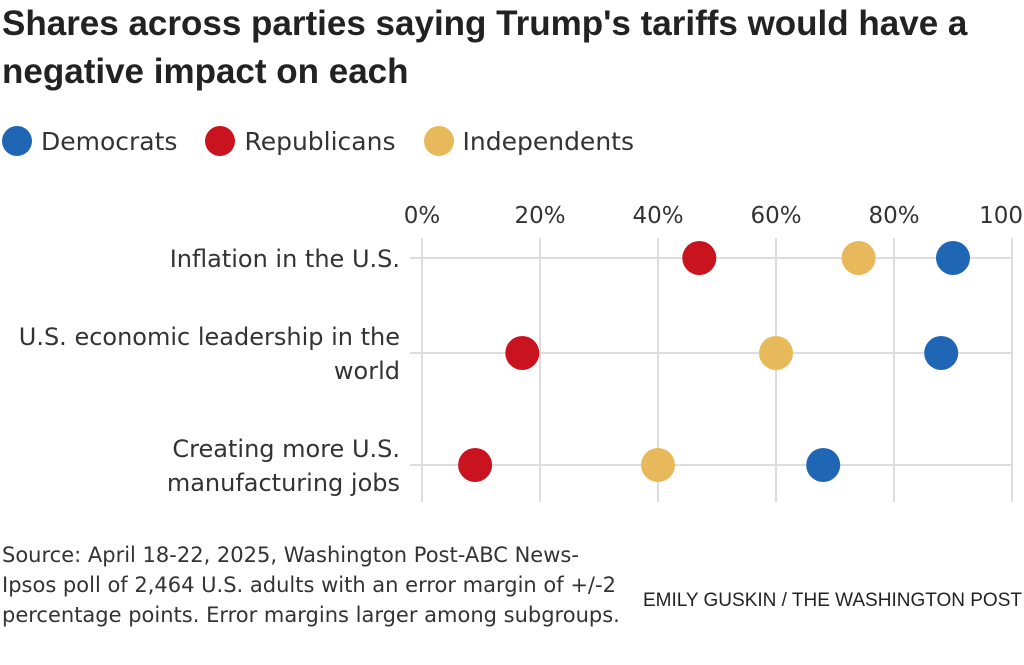 This screenshot has height=665, width=1024. What do you see at coordinates (539, 216) in the screenshot?
I see `x-tick-label-20: 20%` at bounding box center [539, 216].